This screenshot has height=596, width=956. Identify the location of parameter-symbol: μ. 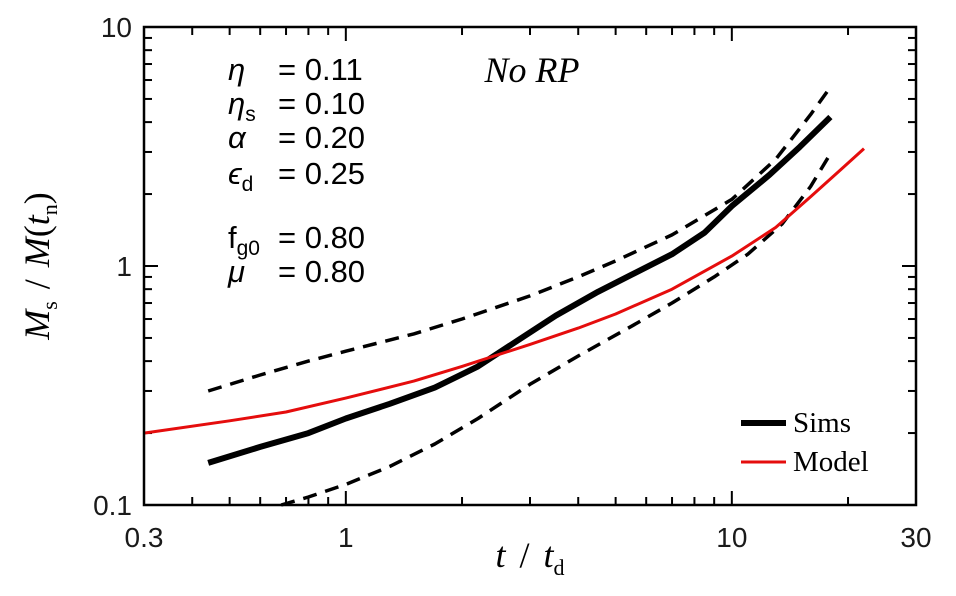
(236, 271).